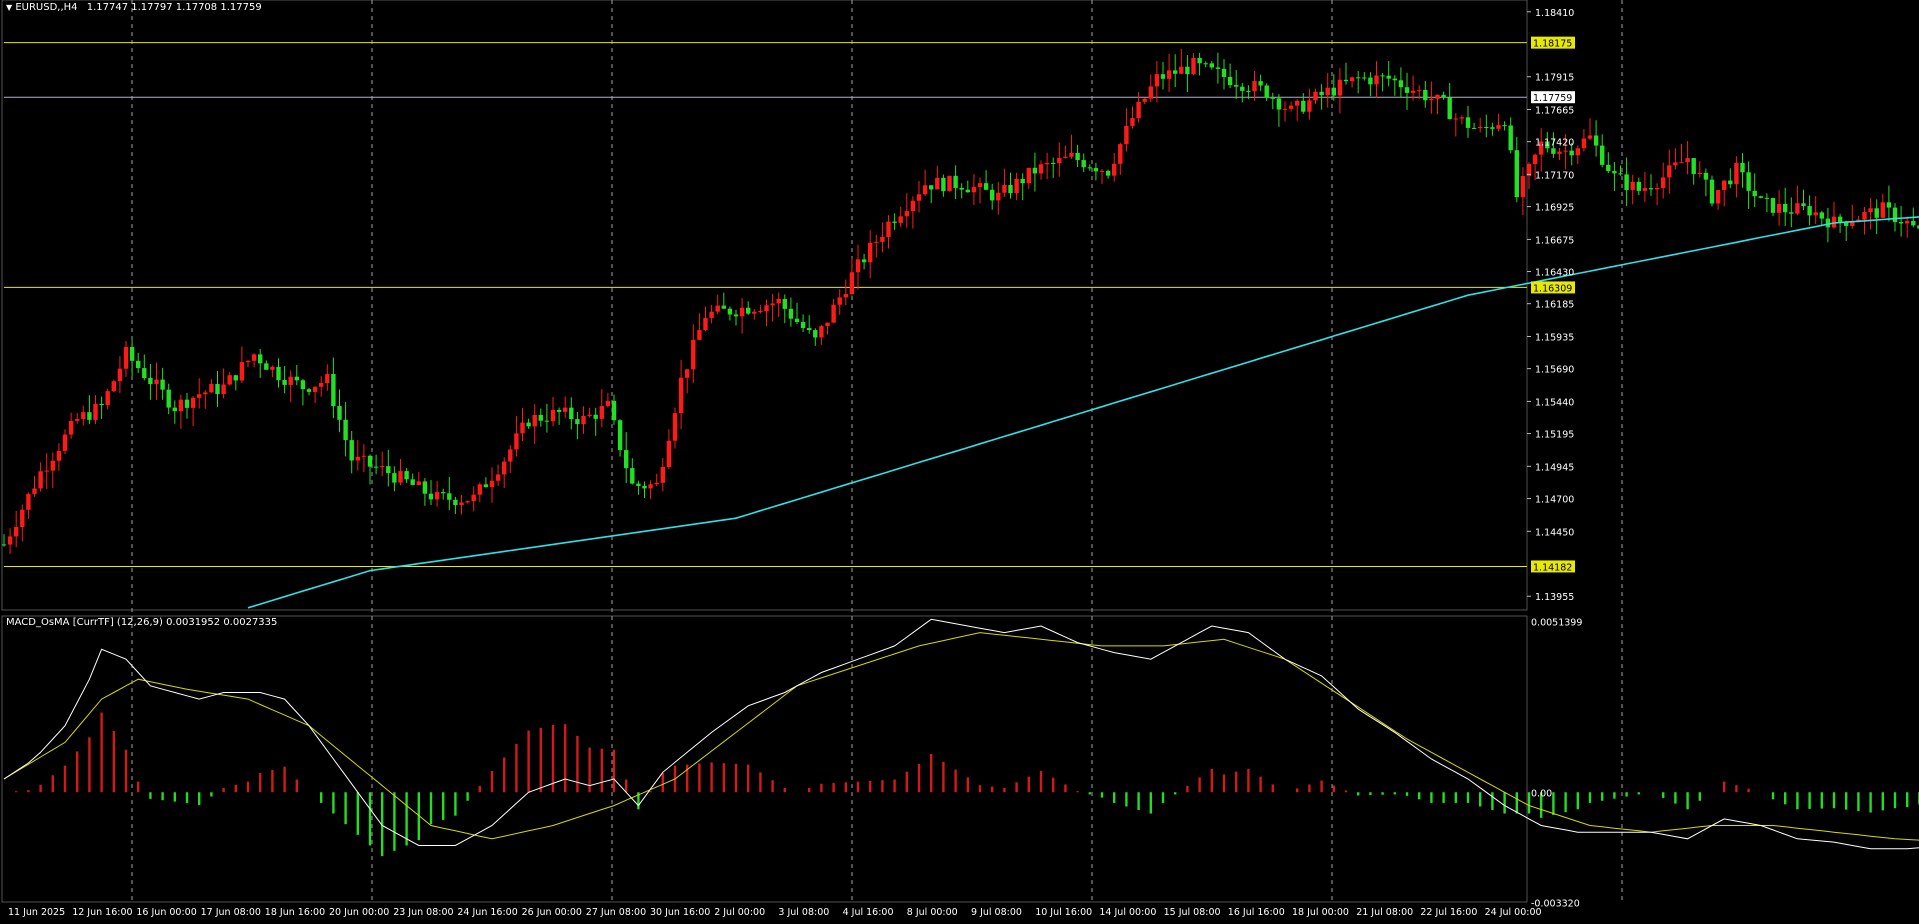 This screenshot has height=924, width=1919. I want to click on ohlc-readout: 1.17747 1.17797 1.17708 1.17759, so click(174, 7).